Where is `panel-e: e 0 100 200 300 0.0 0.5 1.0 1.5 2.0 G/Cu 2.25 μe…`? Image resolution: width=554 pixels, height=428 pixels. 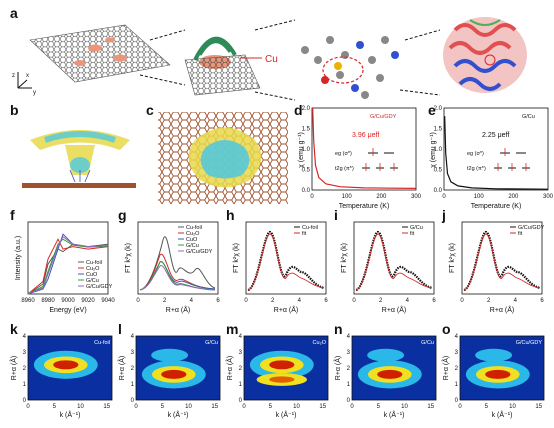 panel-e: e 0 100 200 300 0.0 0.5 1.0 1.5 2.0 G/Cu 2.25 μe… is located at coordinates (491, 156).